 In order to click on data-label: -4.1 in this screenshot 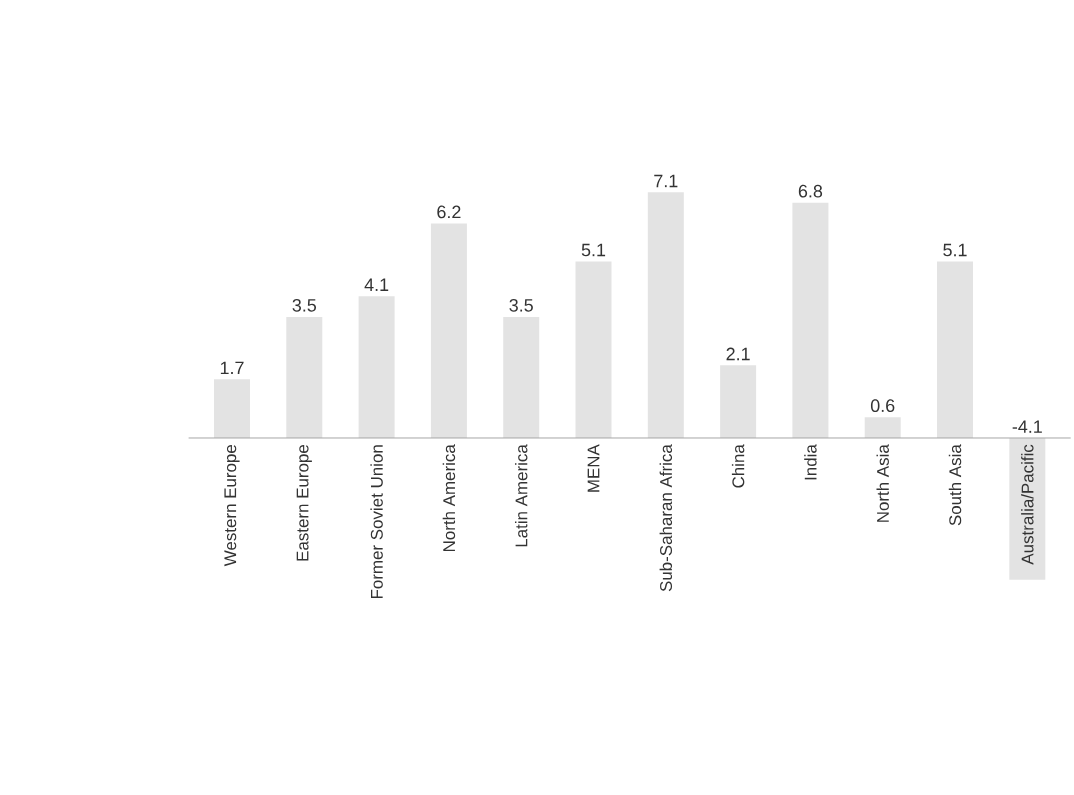, I will do `click(1027, 426)`.